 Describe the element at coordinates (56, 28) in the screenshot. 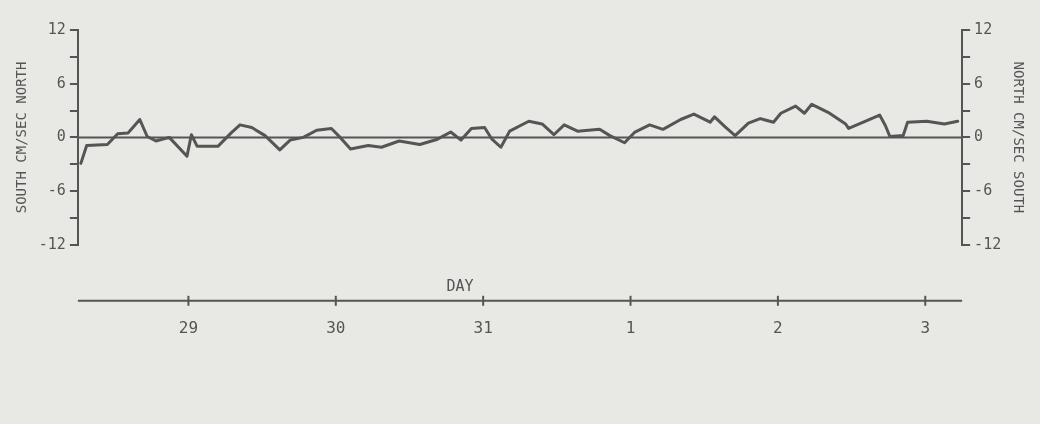

I see `y-tick-label: 12` at that location.